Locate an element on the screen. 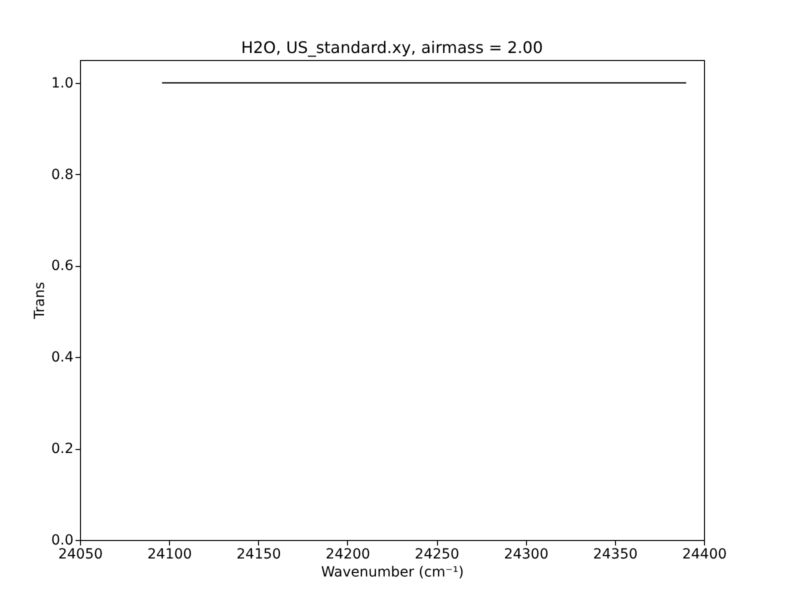 This screenshot has height=600, width=800. x-tick-label: 24250 is located at coordinates (437, 554).